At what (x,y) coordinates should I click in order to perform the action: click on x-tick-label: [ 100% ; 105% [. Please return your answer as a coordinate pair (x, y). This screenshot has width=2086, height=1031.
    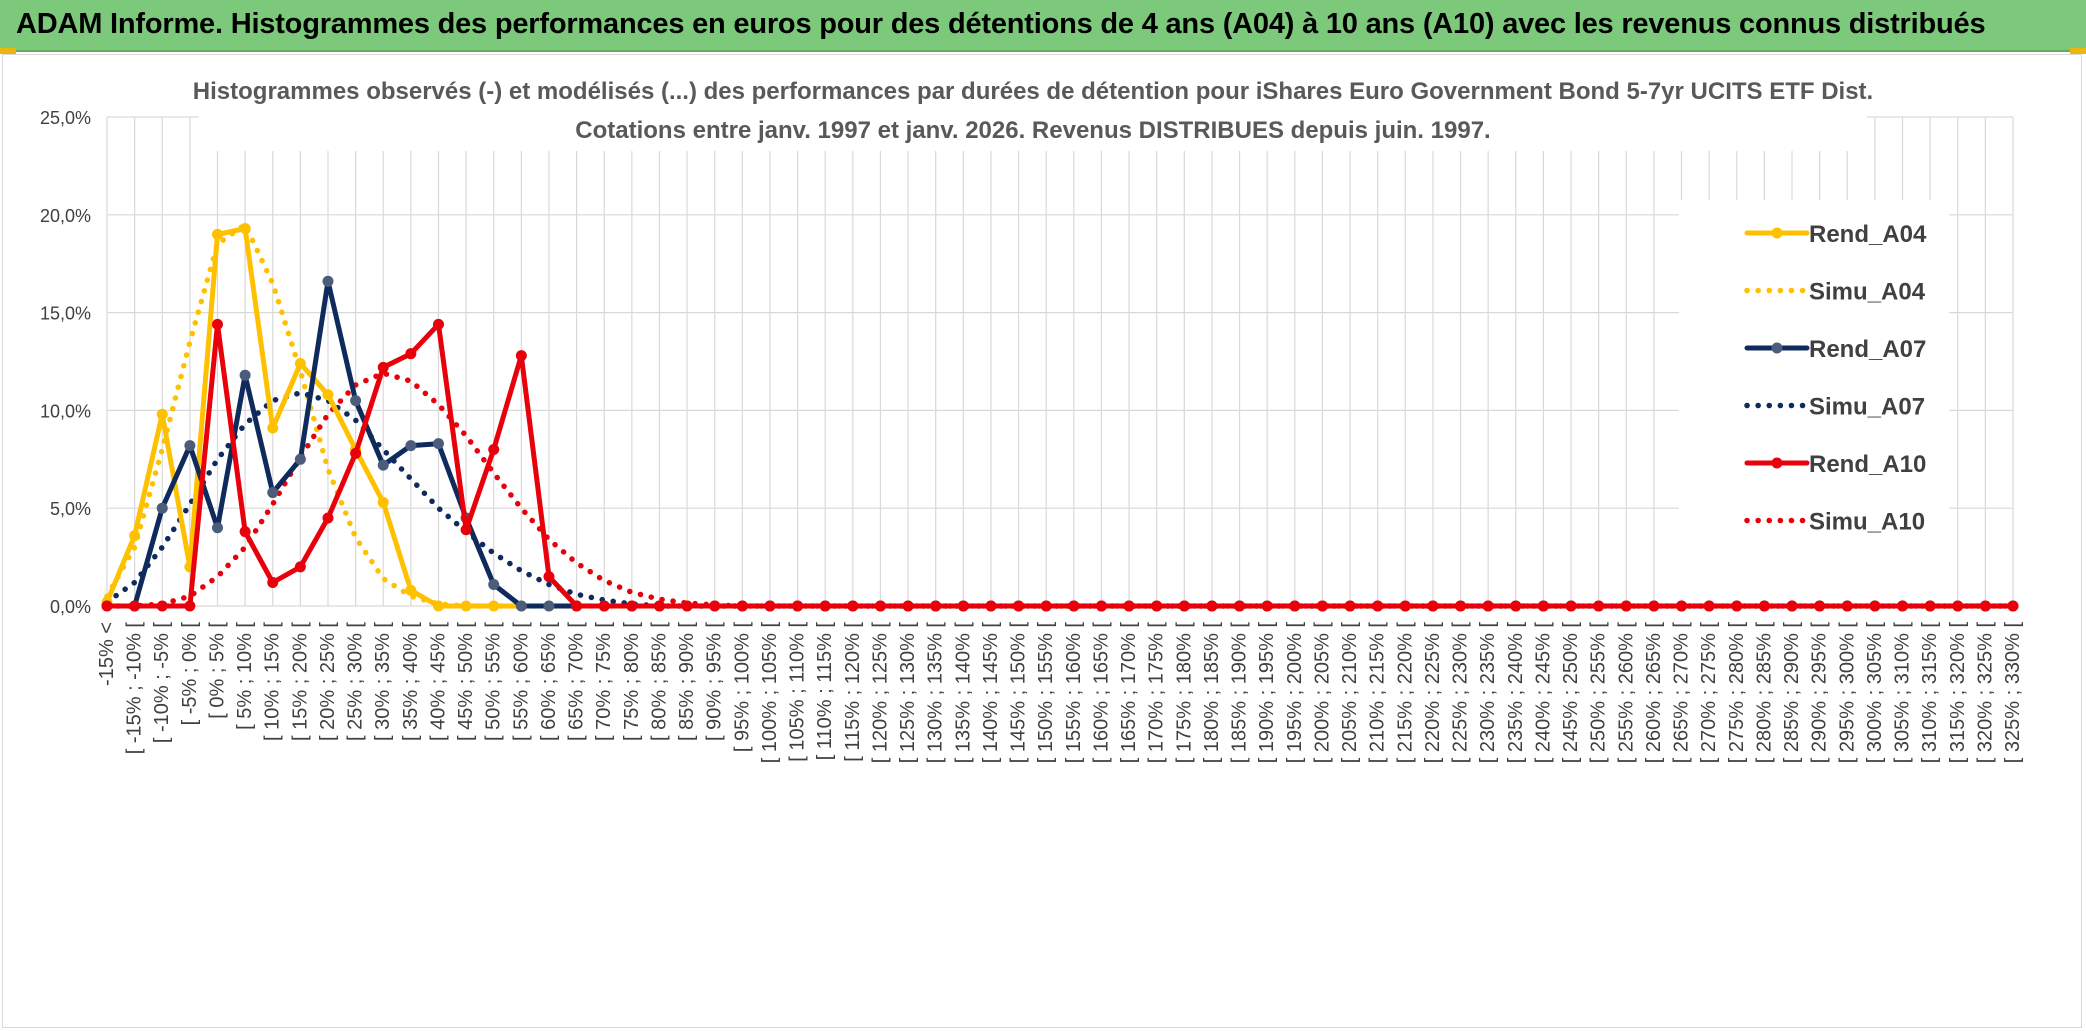
    Looking at the image, I should click on (770, 693).